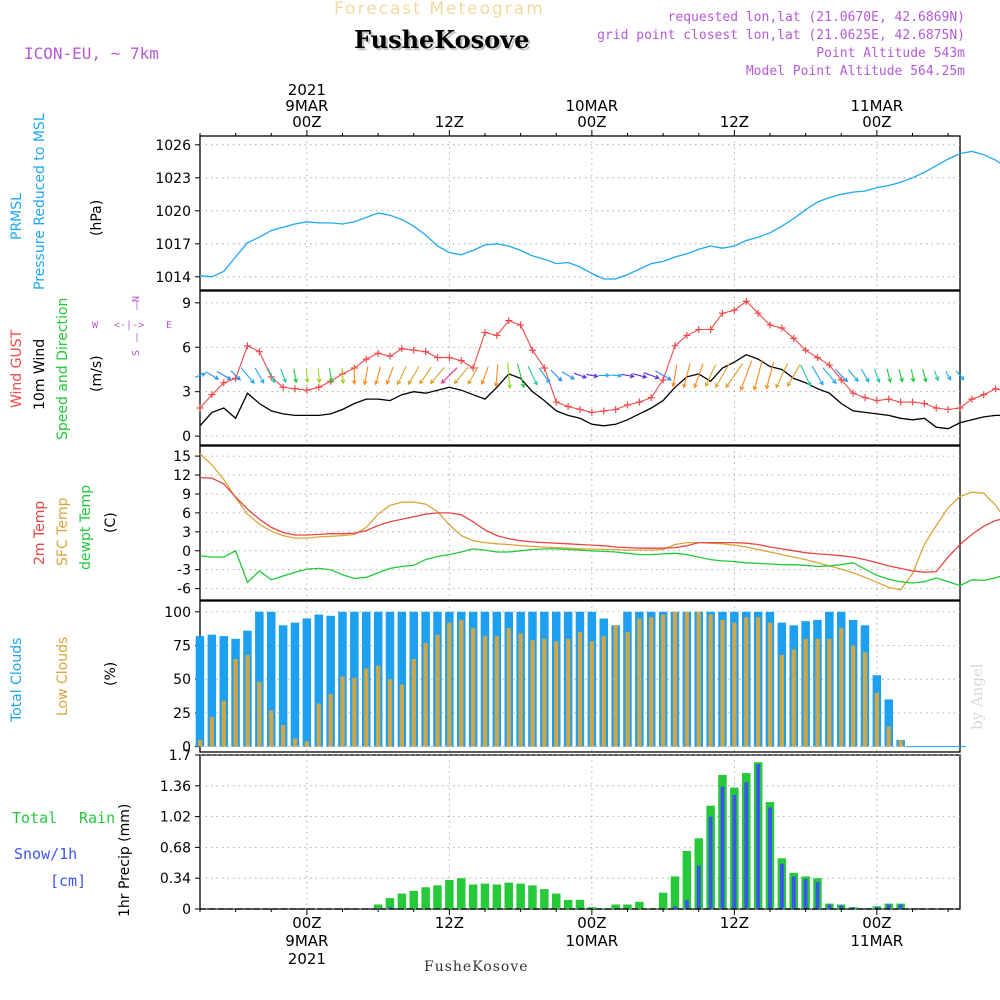 This screenshot has height=1000, width=1000. Describe the element at coordinates (175, 879) in the screenshot. I see `precip-ytick-label: 0.34` at that location.